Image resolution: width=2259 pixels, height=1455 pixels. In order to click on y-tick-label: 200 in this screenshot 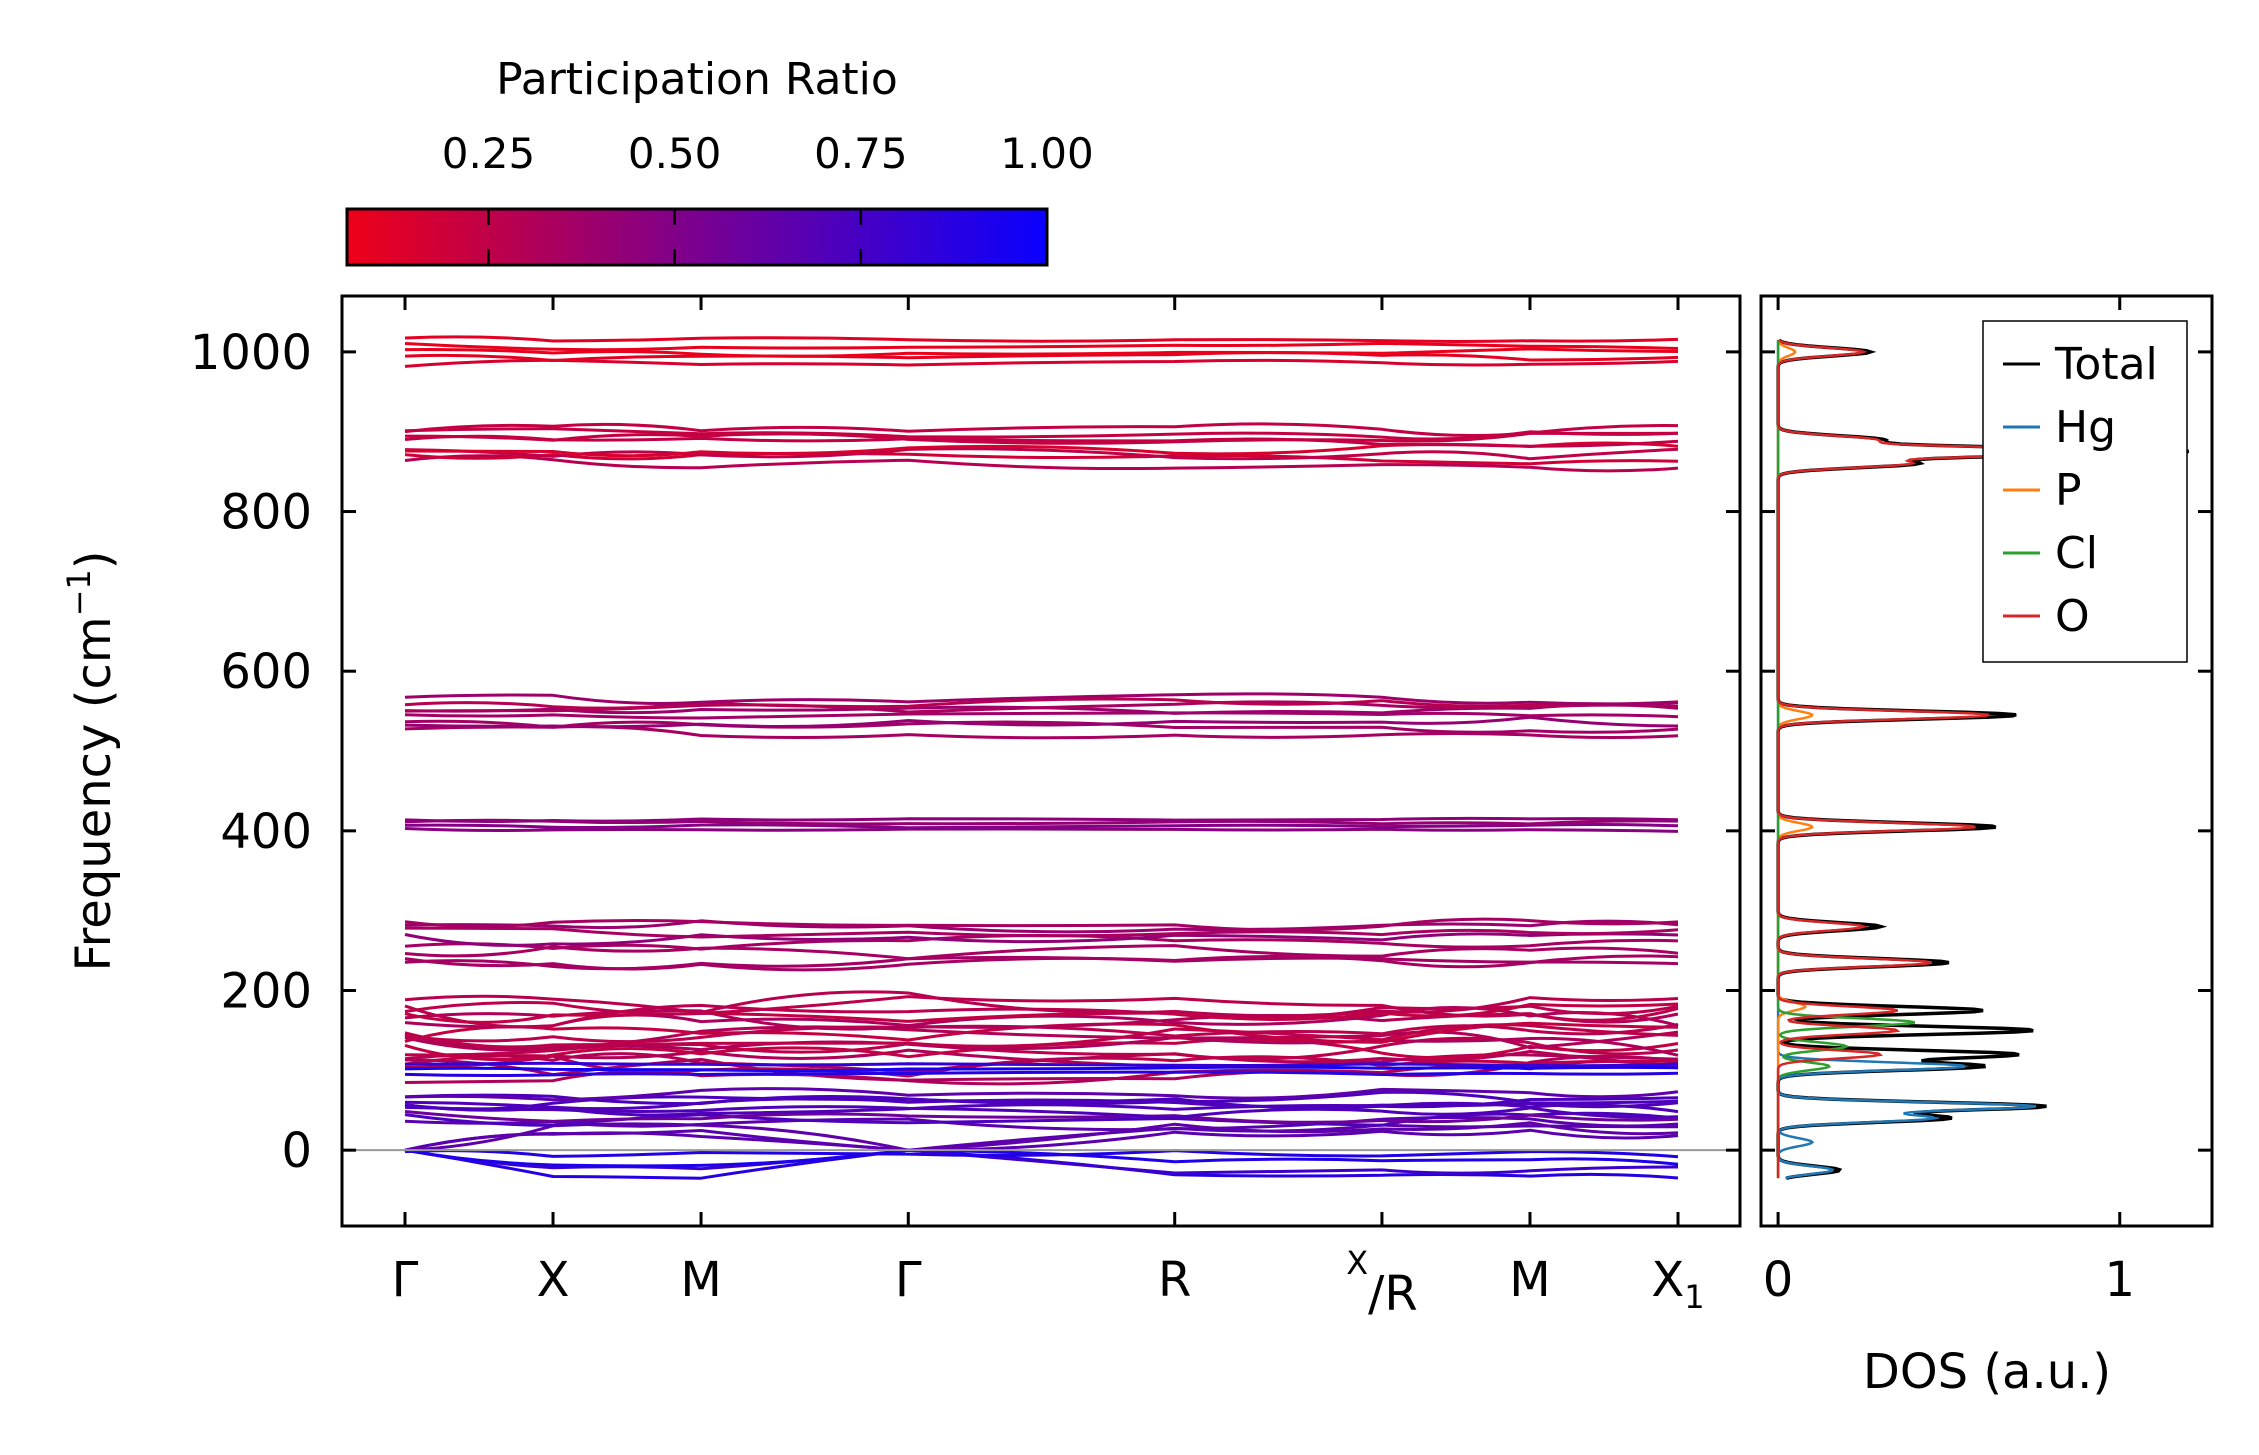, I will do `click(266, 992)`.